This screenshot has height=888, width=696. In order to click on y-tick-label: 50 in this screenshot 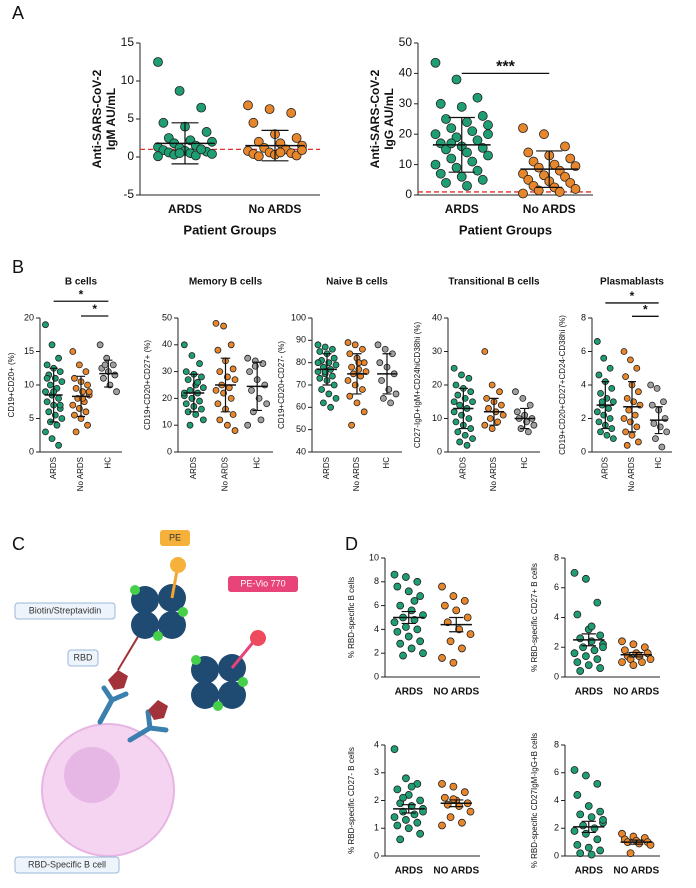, I will do `click(167, 317)`.